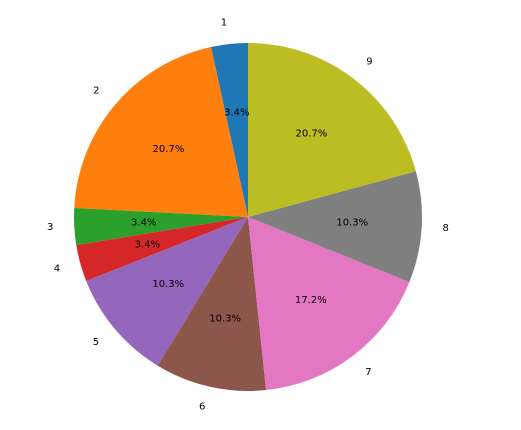 Image resolution: width=521 pixels, height=430 pixels. I want to click on slice-category-label-1: 1, so click(224, 23).